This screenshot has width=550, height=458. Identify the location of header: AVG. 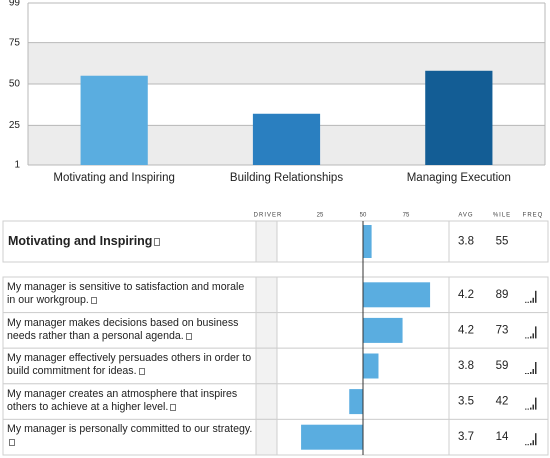
(465, 216).